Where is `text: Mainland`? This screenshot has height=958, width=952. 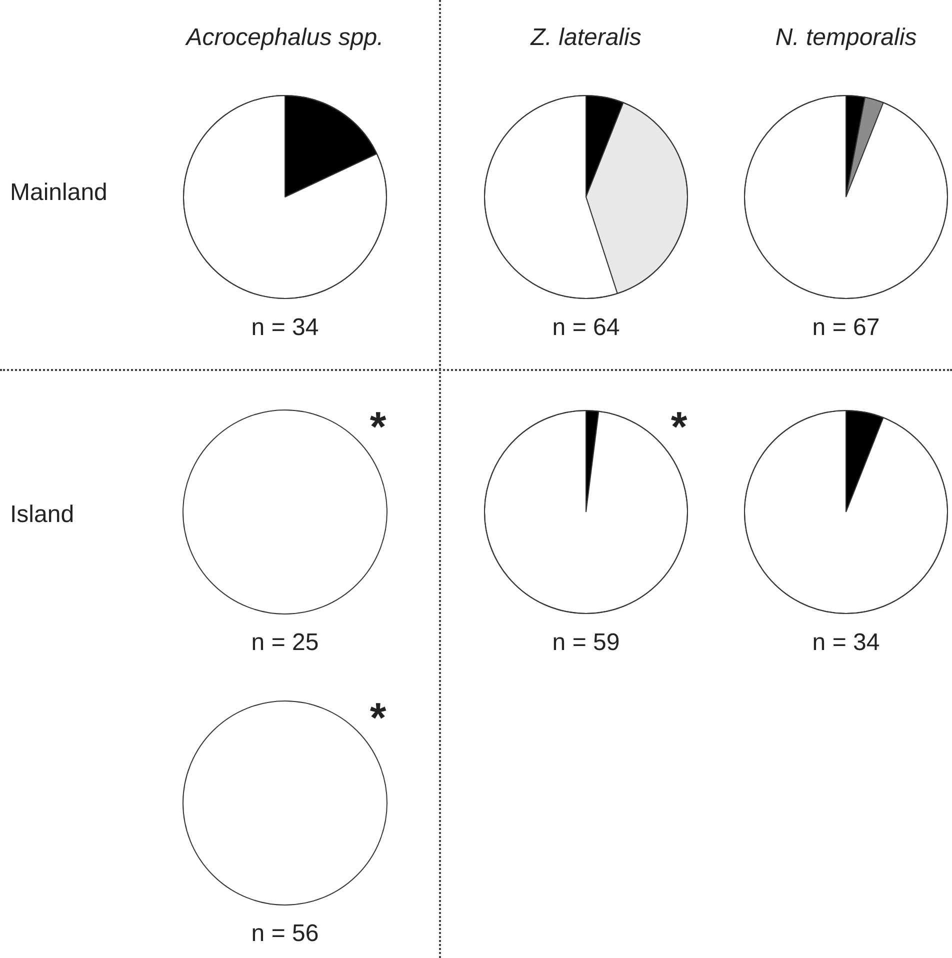
text: Mainland is located at coordinates (59, 193).